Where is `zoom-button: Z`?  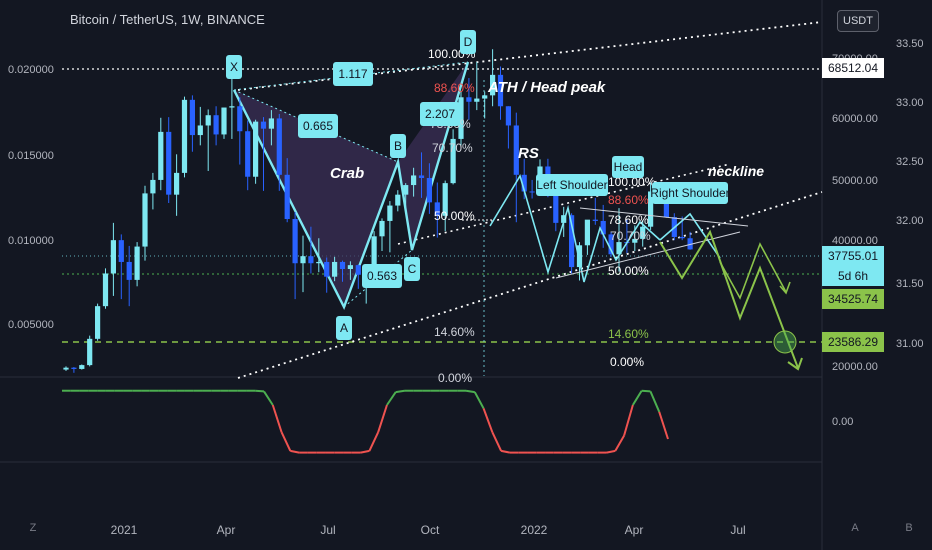
zoom-button: Z is located at coordinates (33, 528).